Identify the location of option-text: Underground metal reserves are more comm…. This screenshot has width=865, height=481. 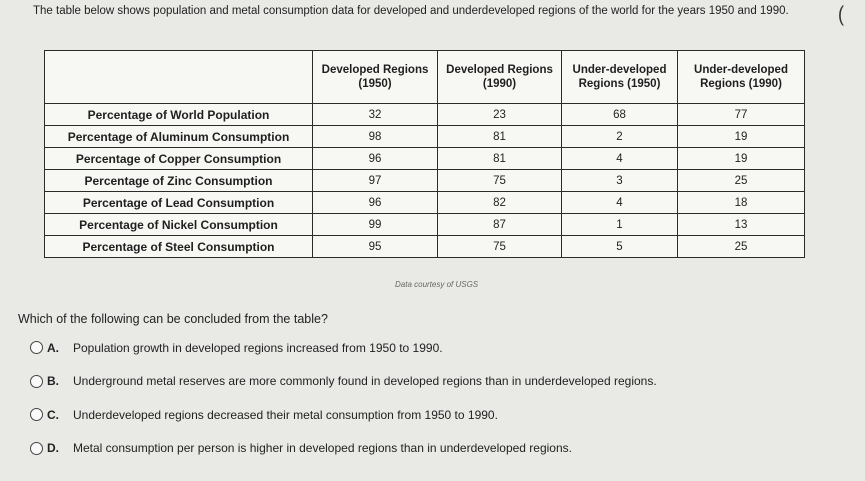
(365, 381).